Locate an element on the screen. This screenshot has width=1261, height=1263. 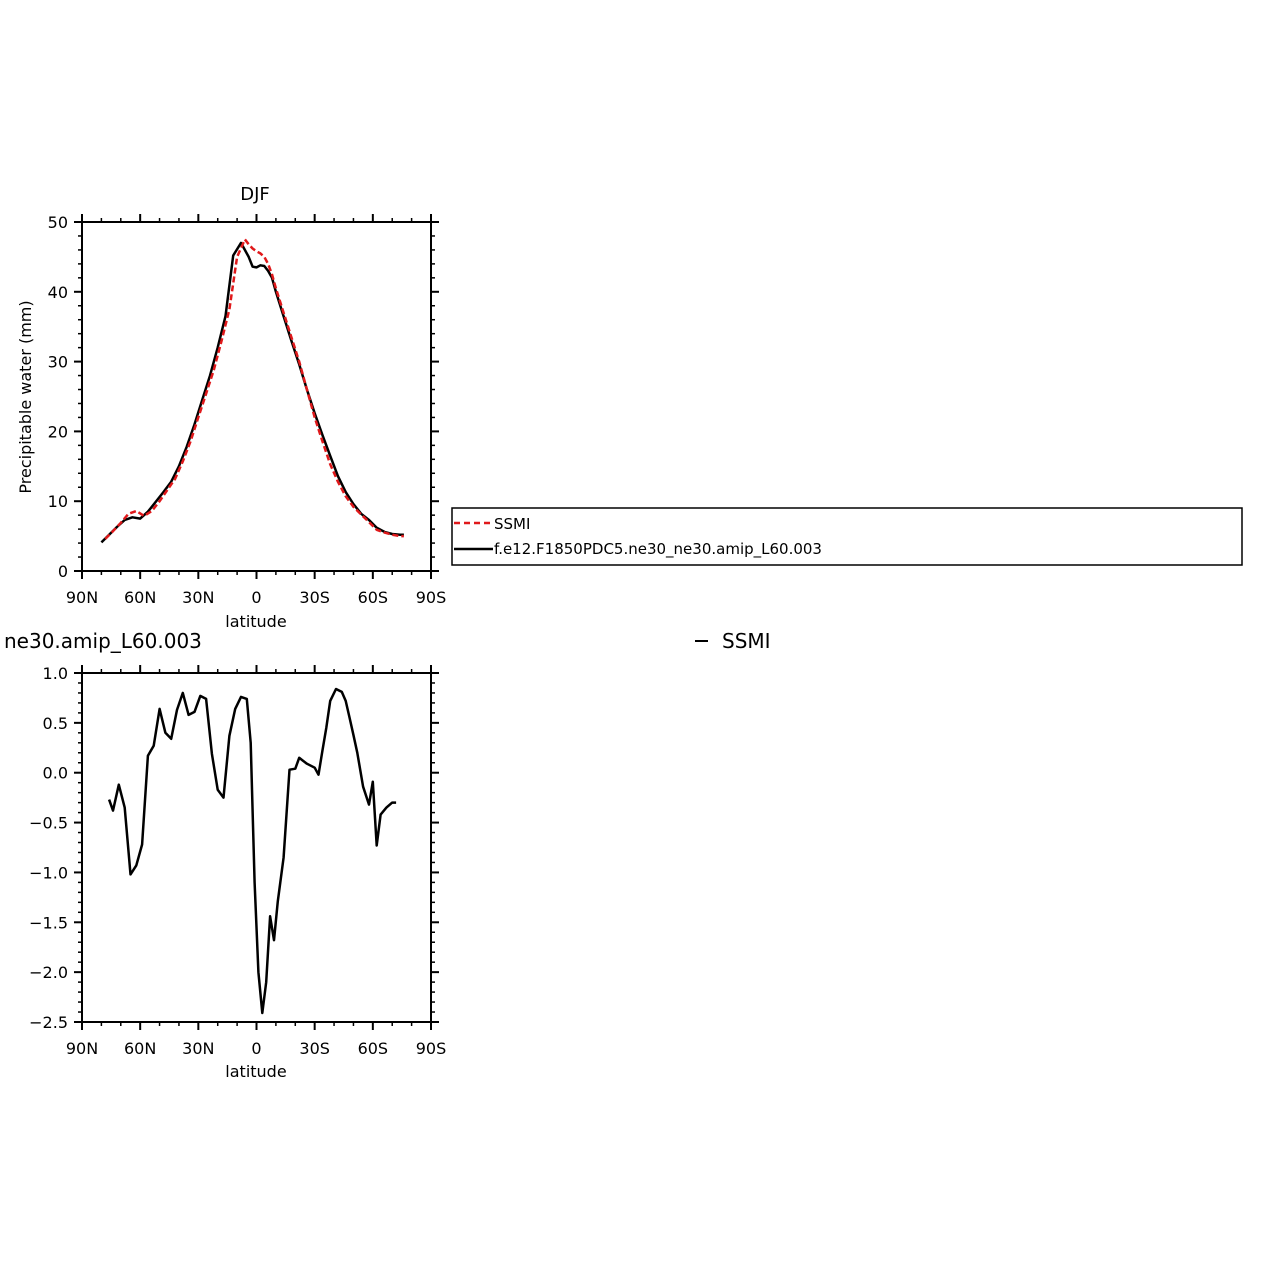
series-line-difference is located at coordinates (252, 851).